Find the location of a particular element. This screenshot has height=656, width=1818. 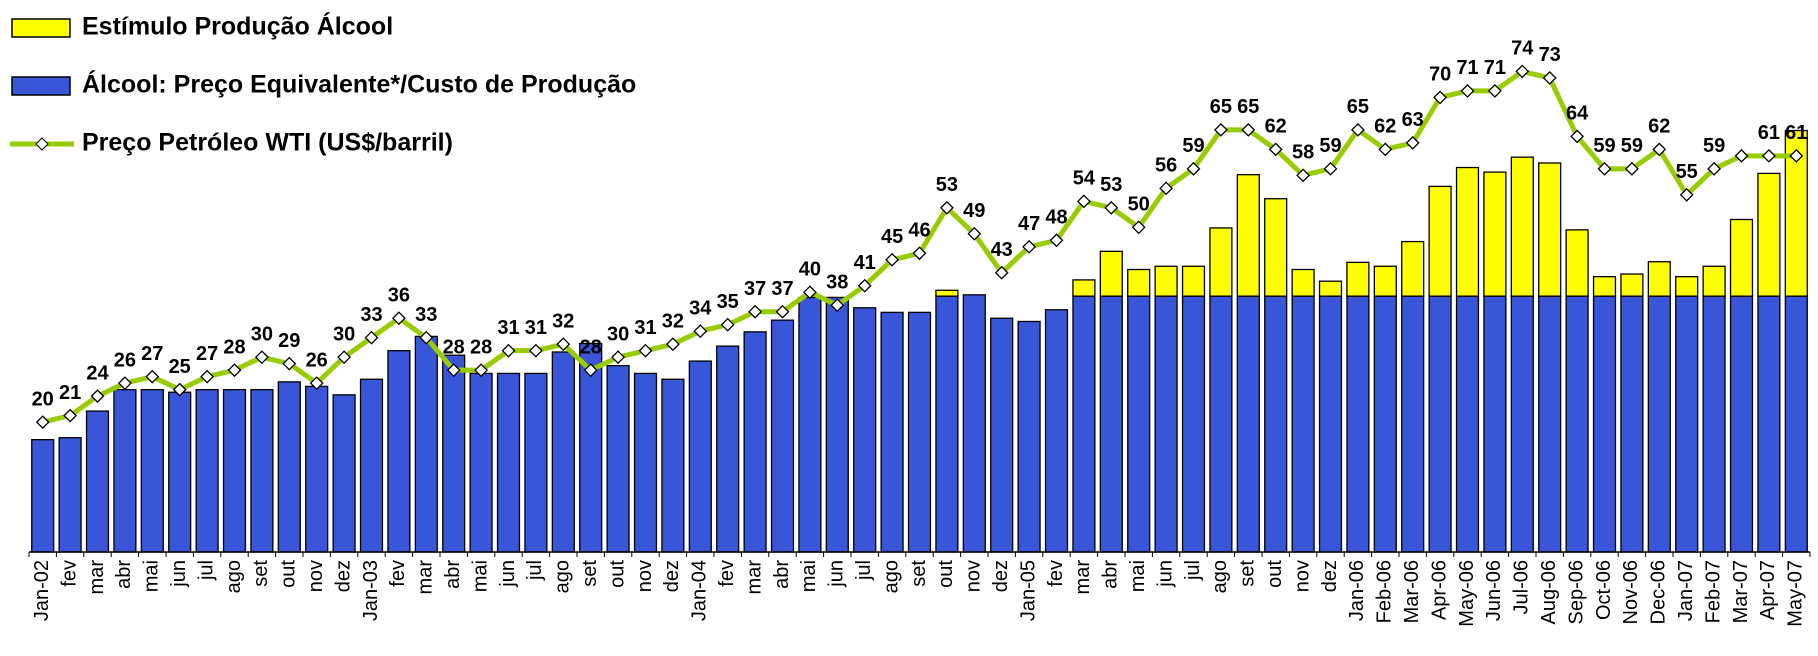

data-label: 29 is located at coordinates (289, 341).